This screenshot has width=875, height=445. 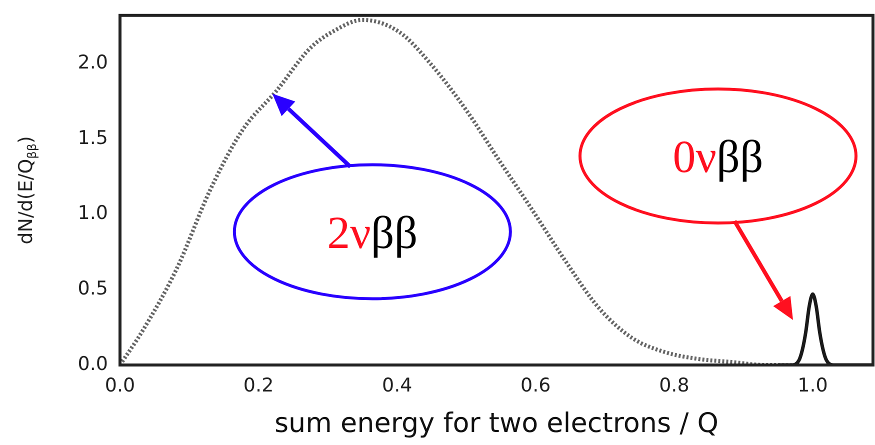 What do you see at coordinates (93, 289) in the screenshot?
I see `y-tick-label: 0.5` at bounding box center [93, 289].